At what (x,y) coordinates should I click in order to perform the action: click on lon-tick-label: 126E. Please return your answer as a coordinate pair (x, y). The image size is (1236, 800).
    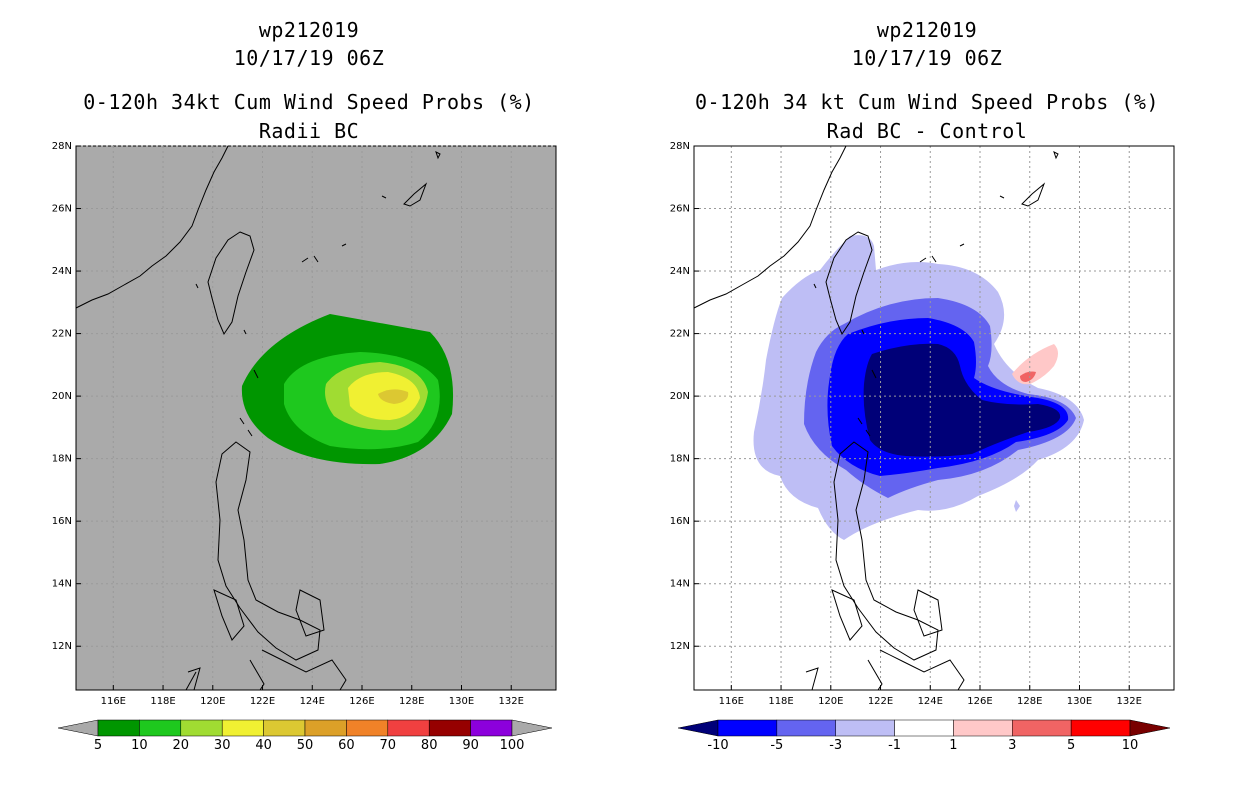
    Looking at the image, I should click on (361, 701).